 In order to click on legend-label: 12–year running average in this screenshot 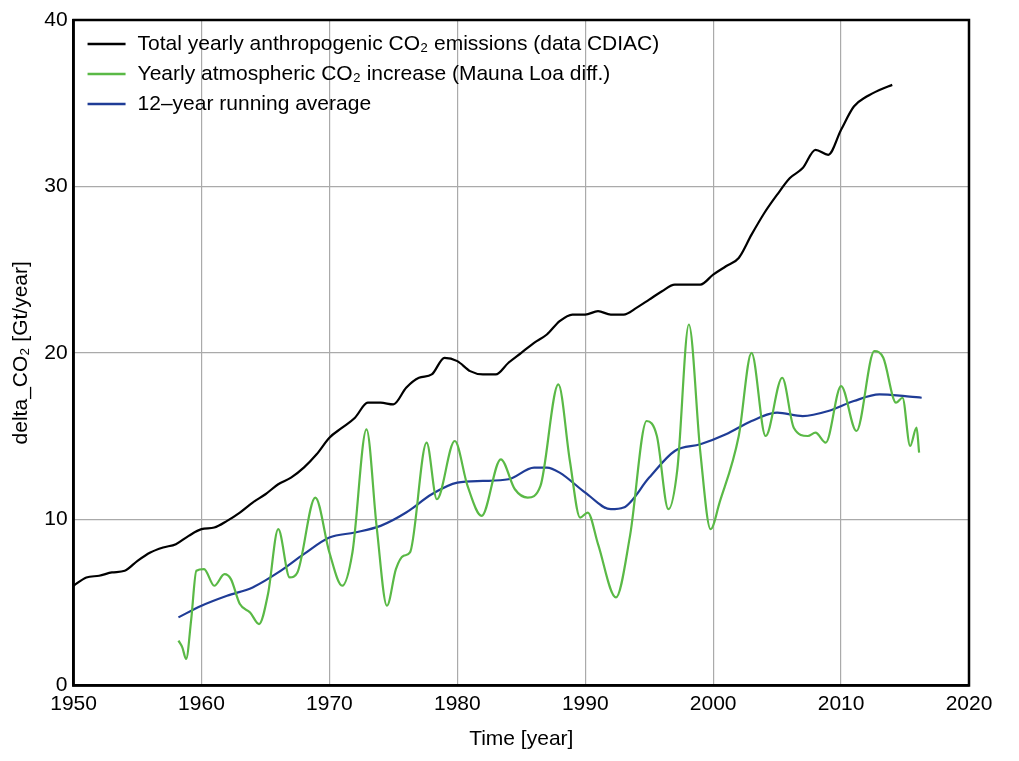, I will do `click(254, 102)`.